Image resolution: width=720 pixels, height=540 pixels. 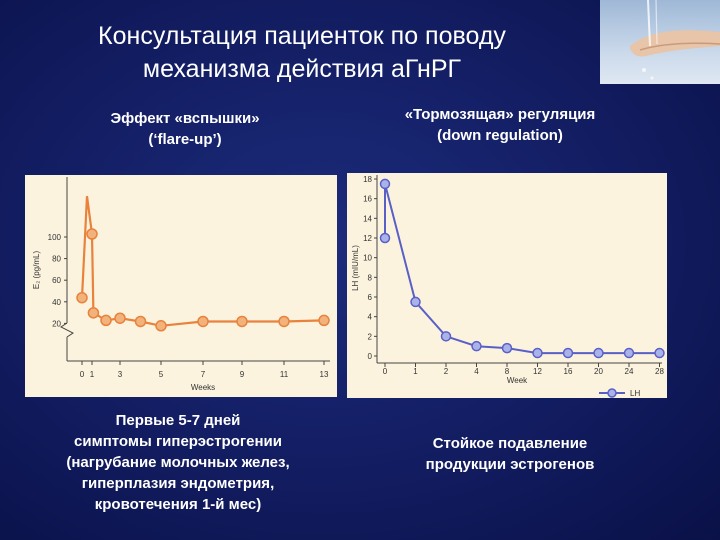 What do you see at coordinates (367, 199) in the screenshot?
I see `y-tick-label: 16` at bounding box center [367, 199].